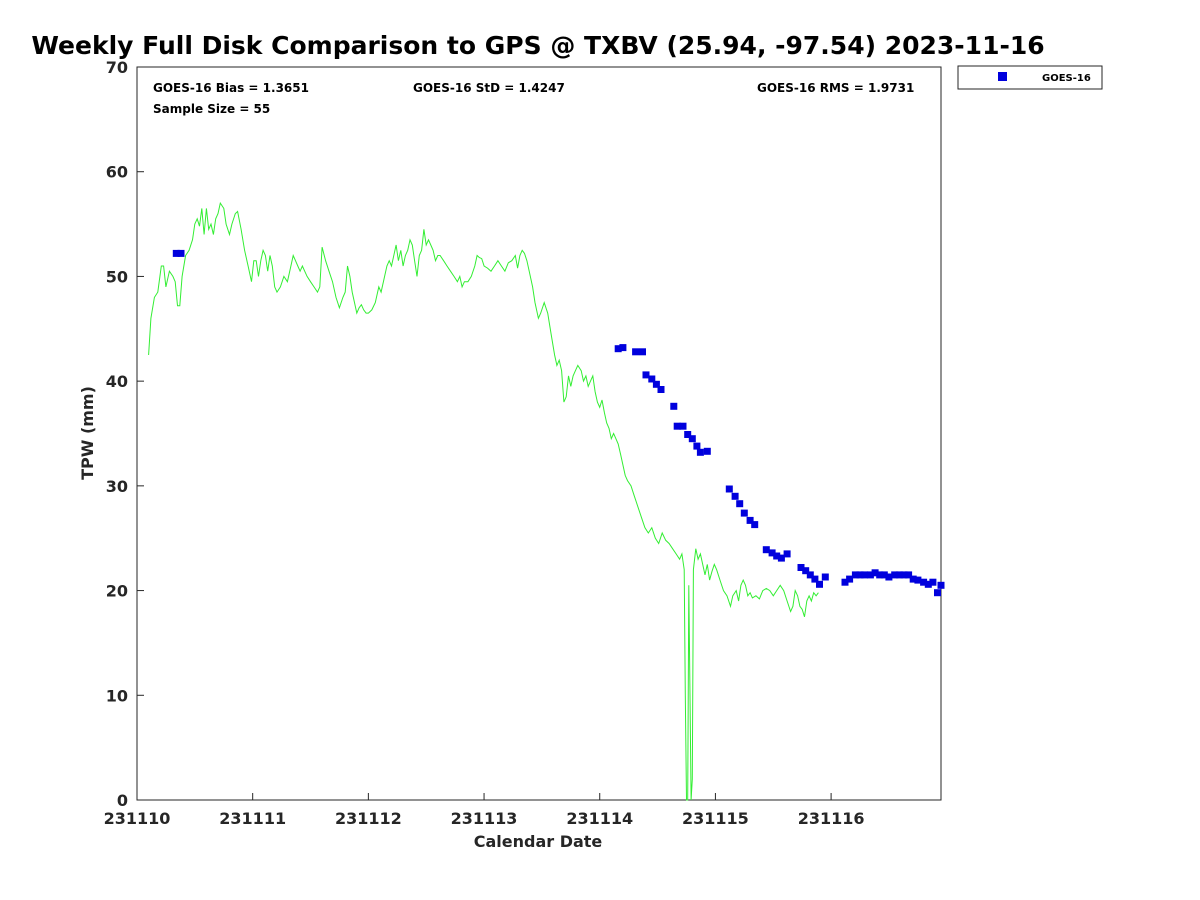 This screenshot has height=900, width=1200. What do you see at coordinates (211, 109) in the screenshot?
I see `sample-size-stat: Sample Size = 55` at bounding box center [211, 109].